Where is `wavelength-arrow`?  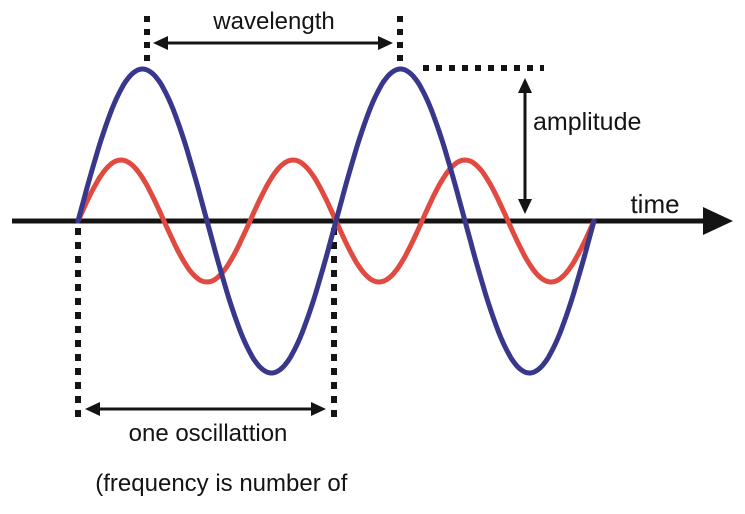
wavelength-arrow is located at coordinates (273, 43).